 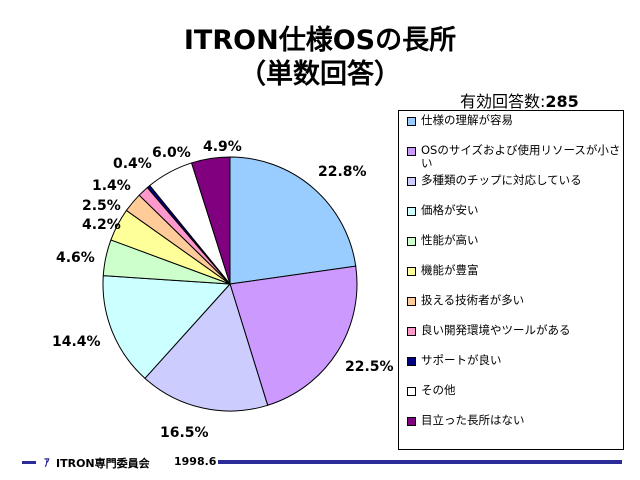 What do you see at coordinates (501, 180) in the screenshot?
I see `legend-label: 多種類のチップに対応している` at bounding box center [501, 180].